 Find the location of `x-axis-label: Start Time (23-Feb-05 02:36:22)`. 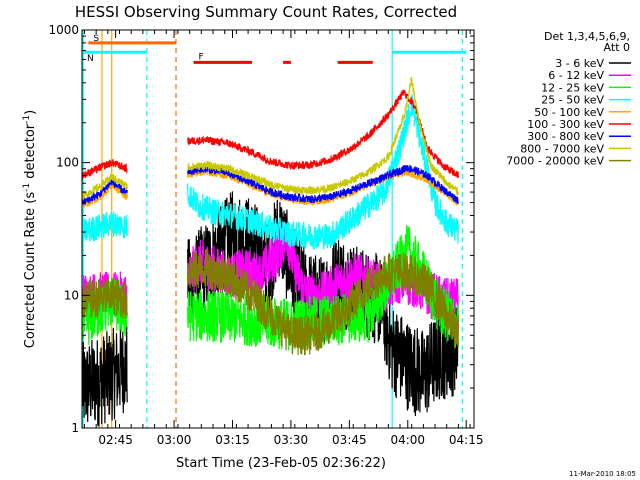

x-axis-label: Start Time (23-Feb-05 02:36:22) is located at coordinates (281, 463).